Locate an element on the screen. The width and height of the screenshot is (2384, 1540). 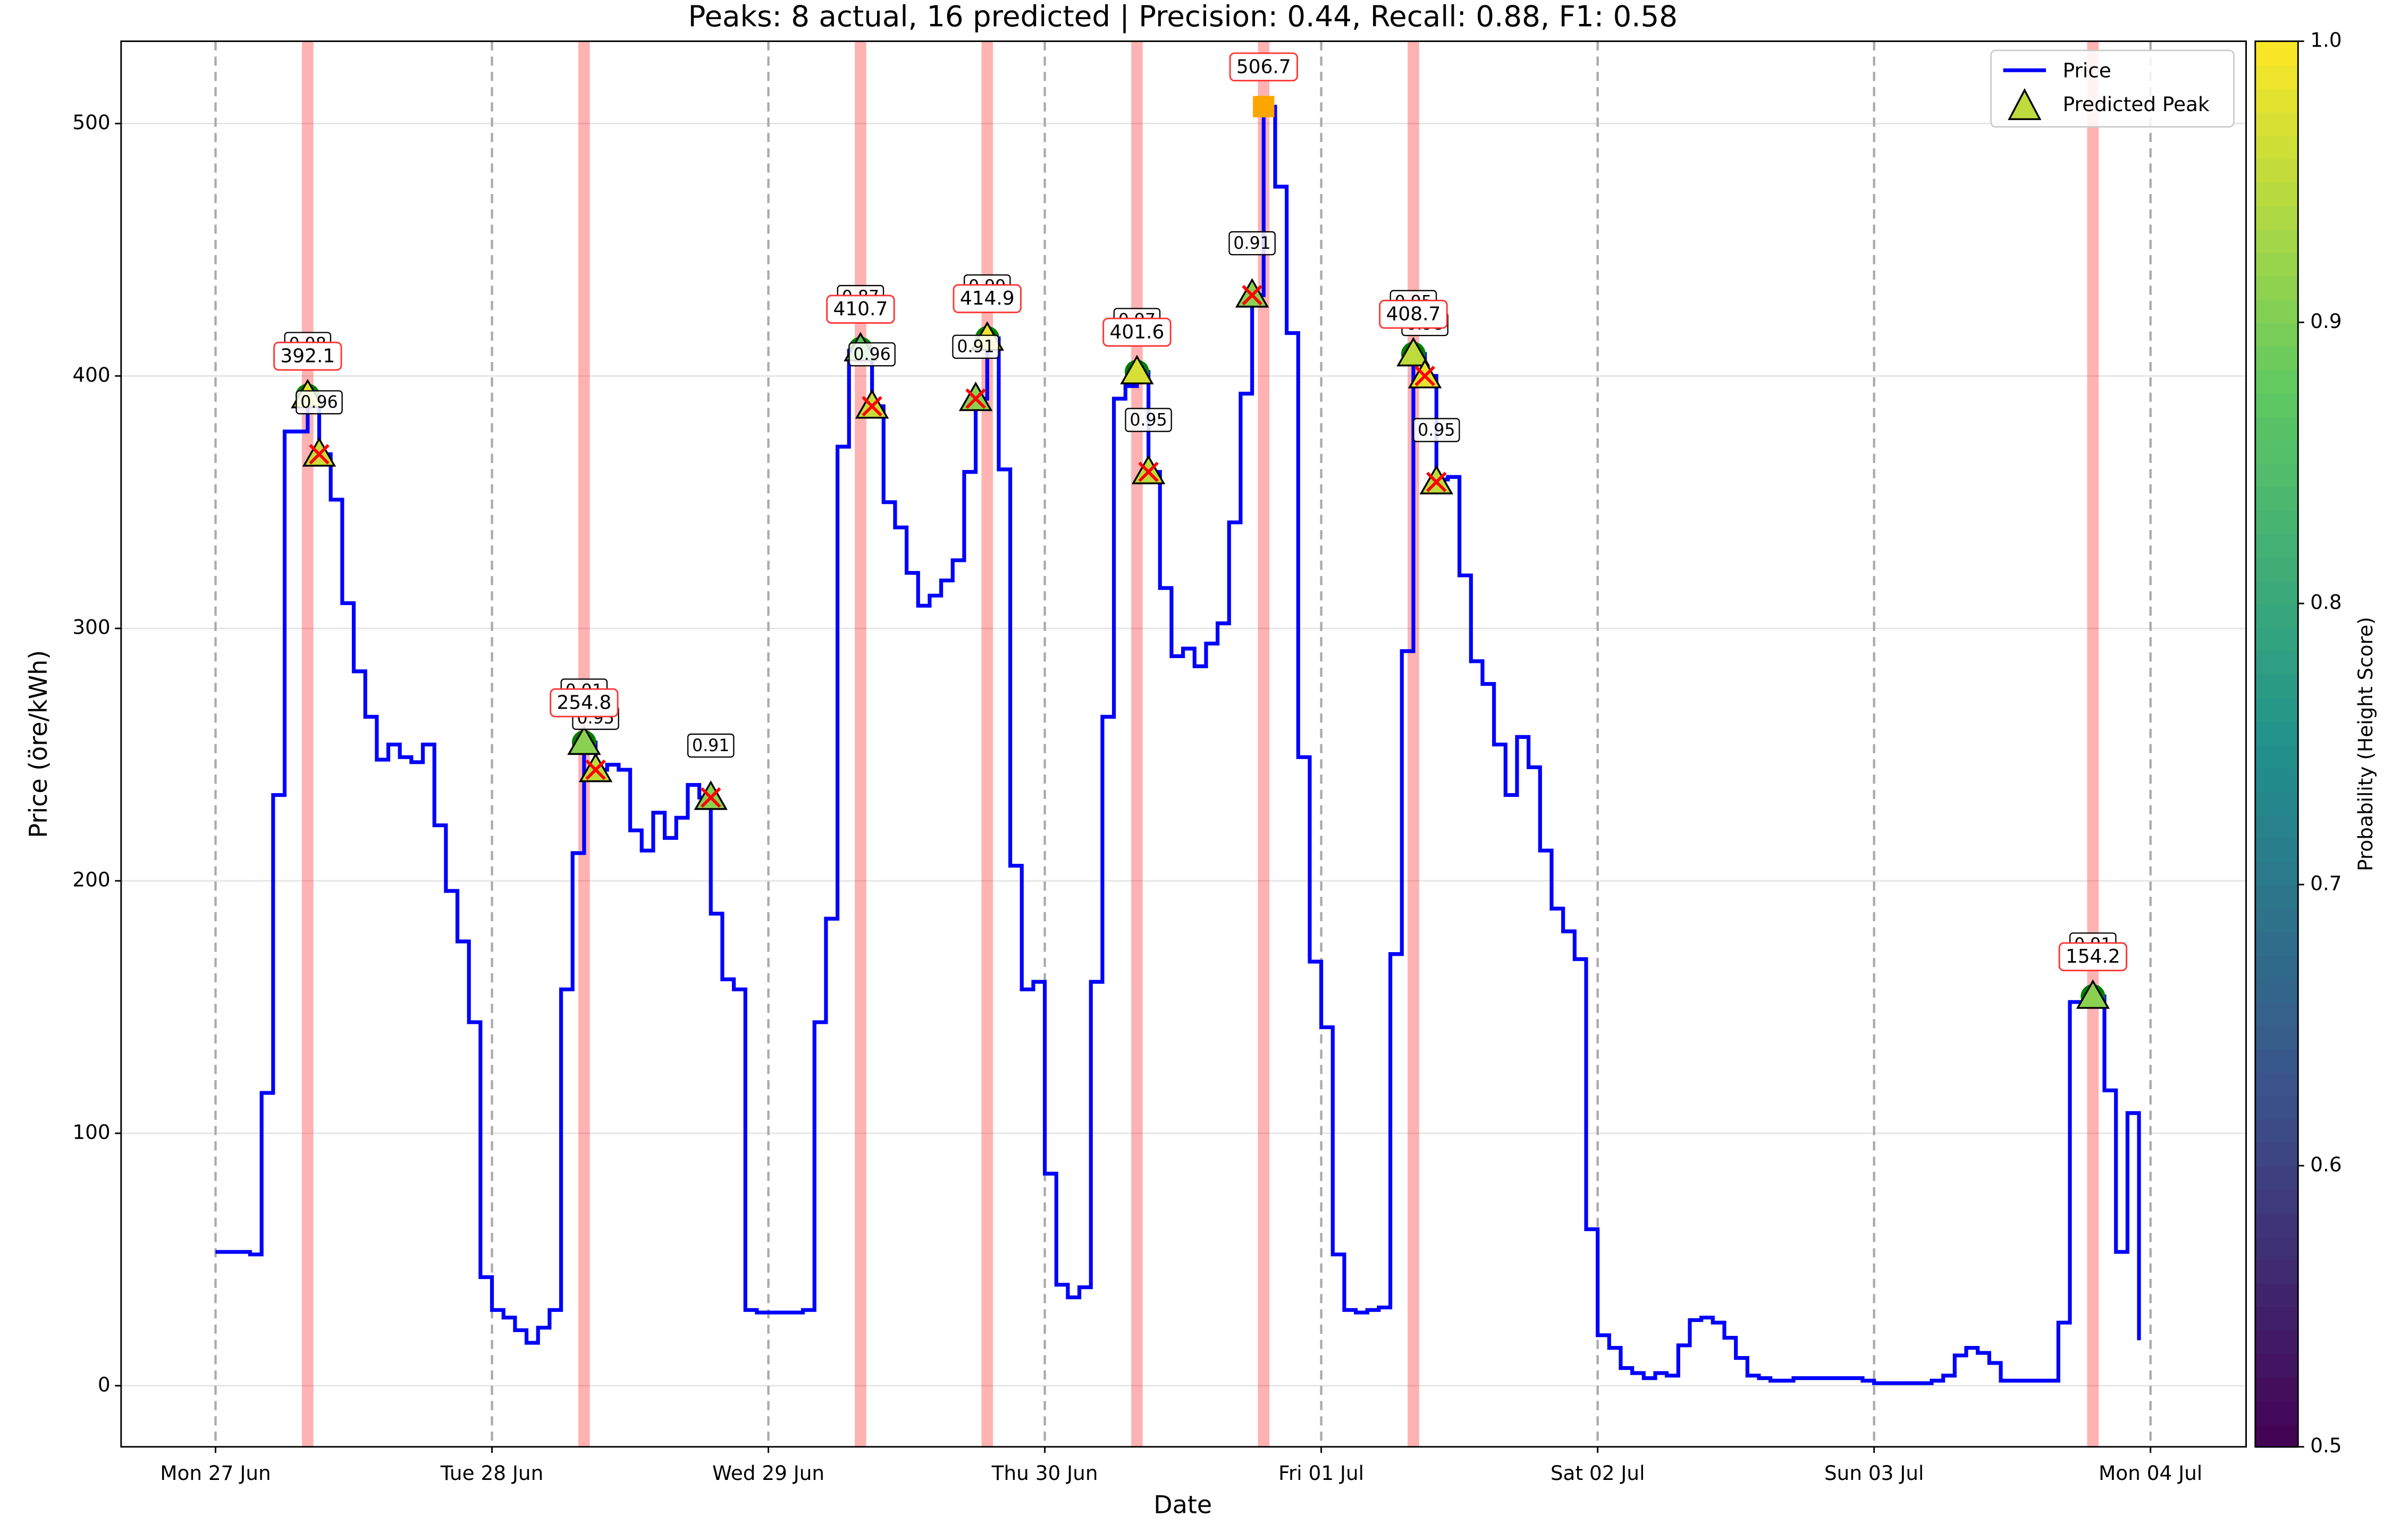
y-tick-label: 200 is located at coordinates (91, 880).